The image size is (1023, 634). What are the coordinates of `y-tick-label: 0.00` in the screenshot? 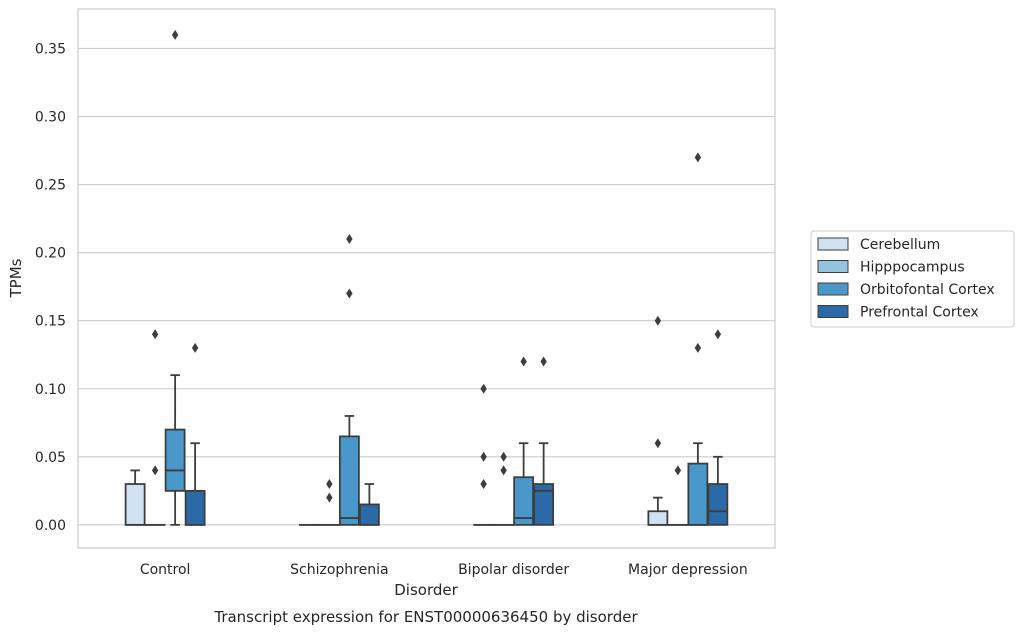 It's located at (50, 526).